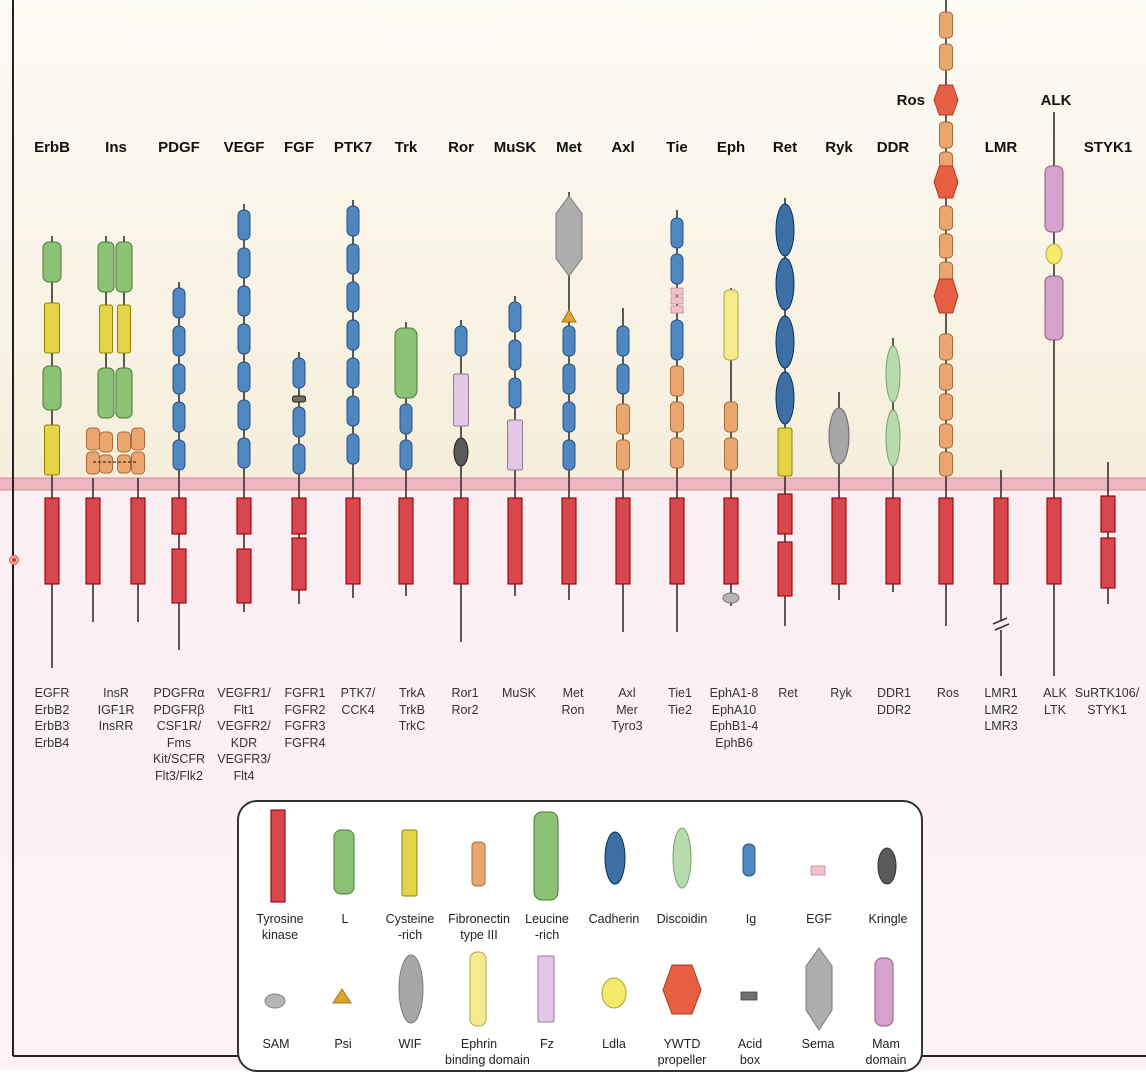 The height and width of the screenshot is (1072, 1146). I want to click on member-name: TrkB, so click(412, 709).